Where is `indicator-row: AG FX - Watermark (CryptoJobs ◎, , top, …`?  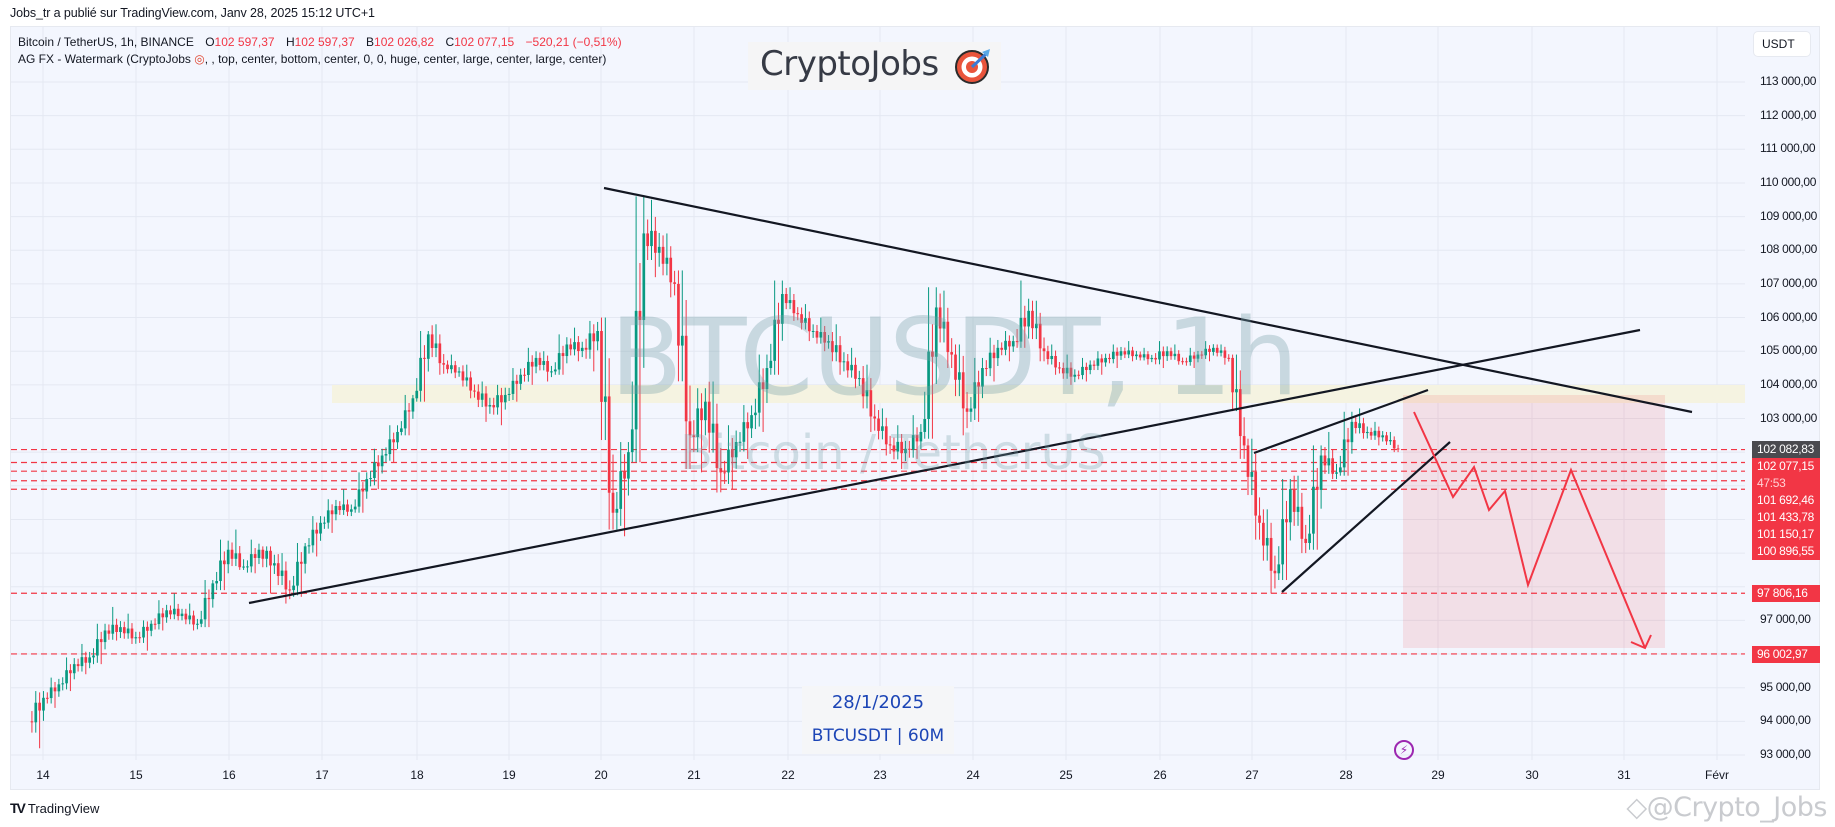
indicator-row: AG FX - Watermark (CryptoJobs ◎, , top, … is located at coordinates (320, 59).